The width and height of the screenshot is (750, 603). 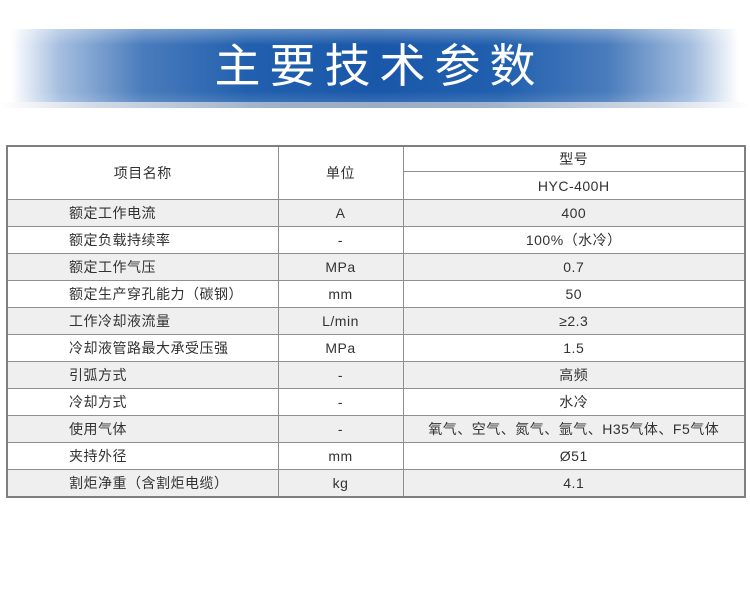 What do you see at coordinates (574, 321) in the screenshot?
I see `value-cell: ≥2.3` at bounding box center [574, 321].